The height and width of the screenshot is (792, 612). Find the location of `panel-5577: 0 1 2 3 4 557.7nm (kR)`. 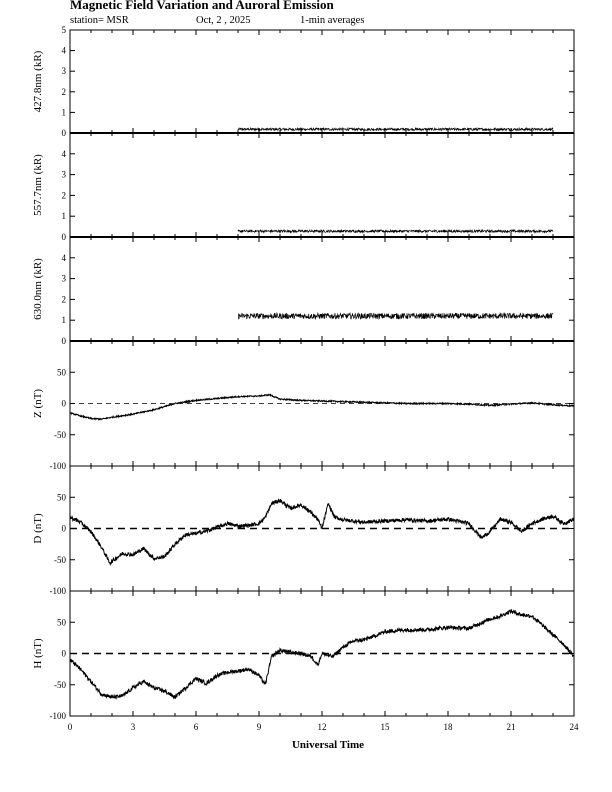

panel-5577: 0 1 2 3 4 557.7nm (kR) is located at coordinates (303, 187).